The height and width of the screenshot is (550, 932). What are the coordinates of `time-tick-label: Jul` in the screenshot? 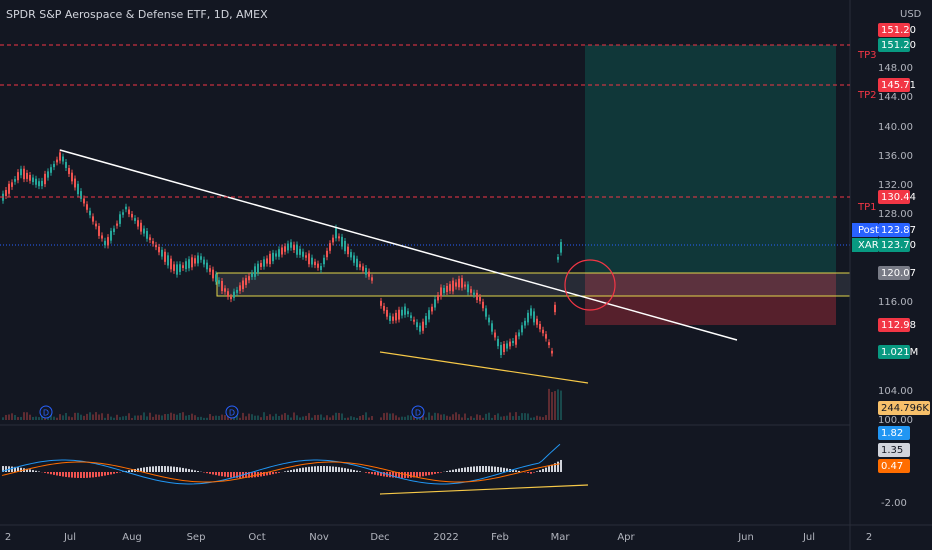 It's located at (69, 537).